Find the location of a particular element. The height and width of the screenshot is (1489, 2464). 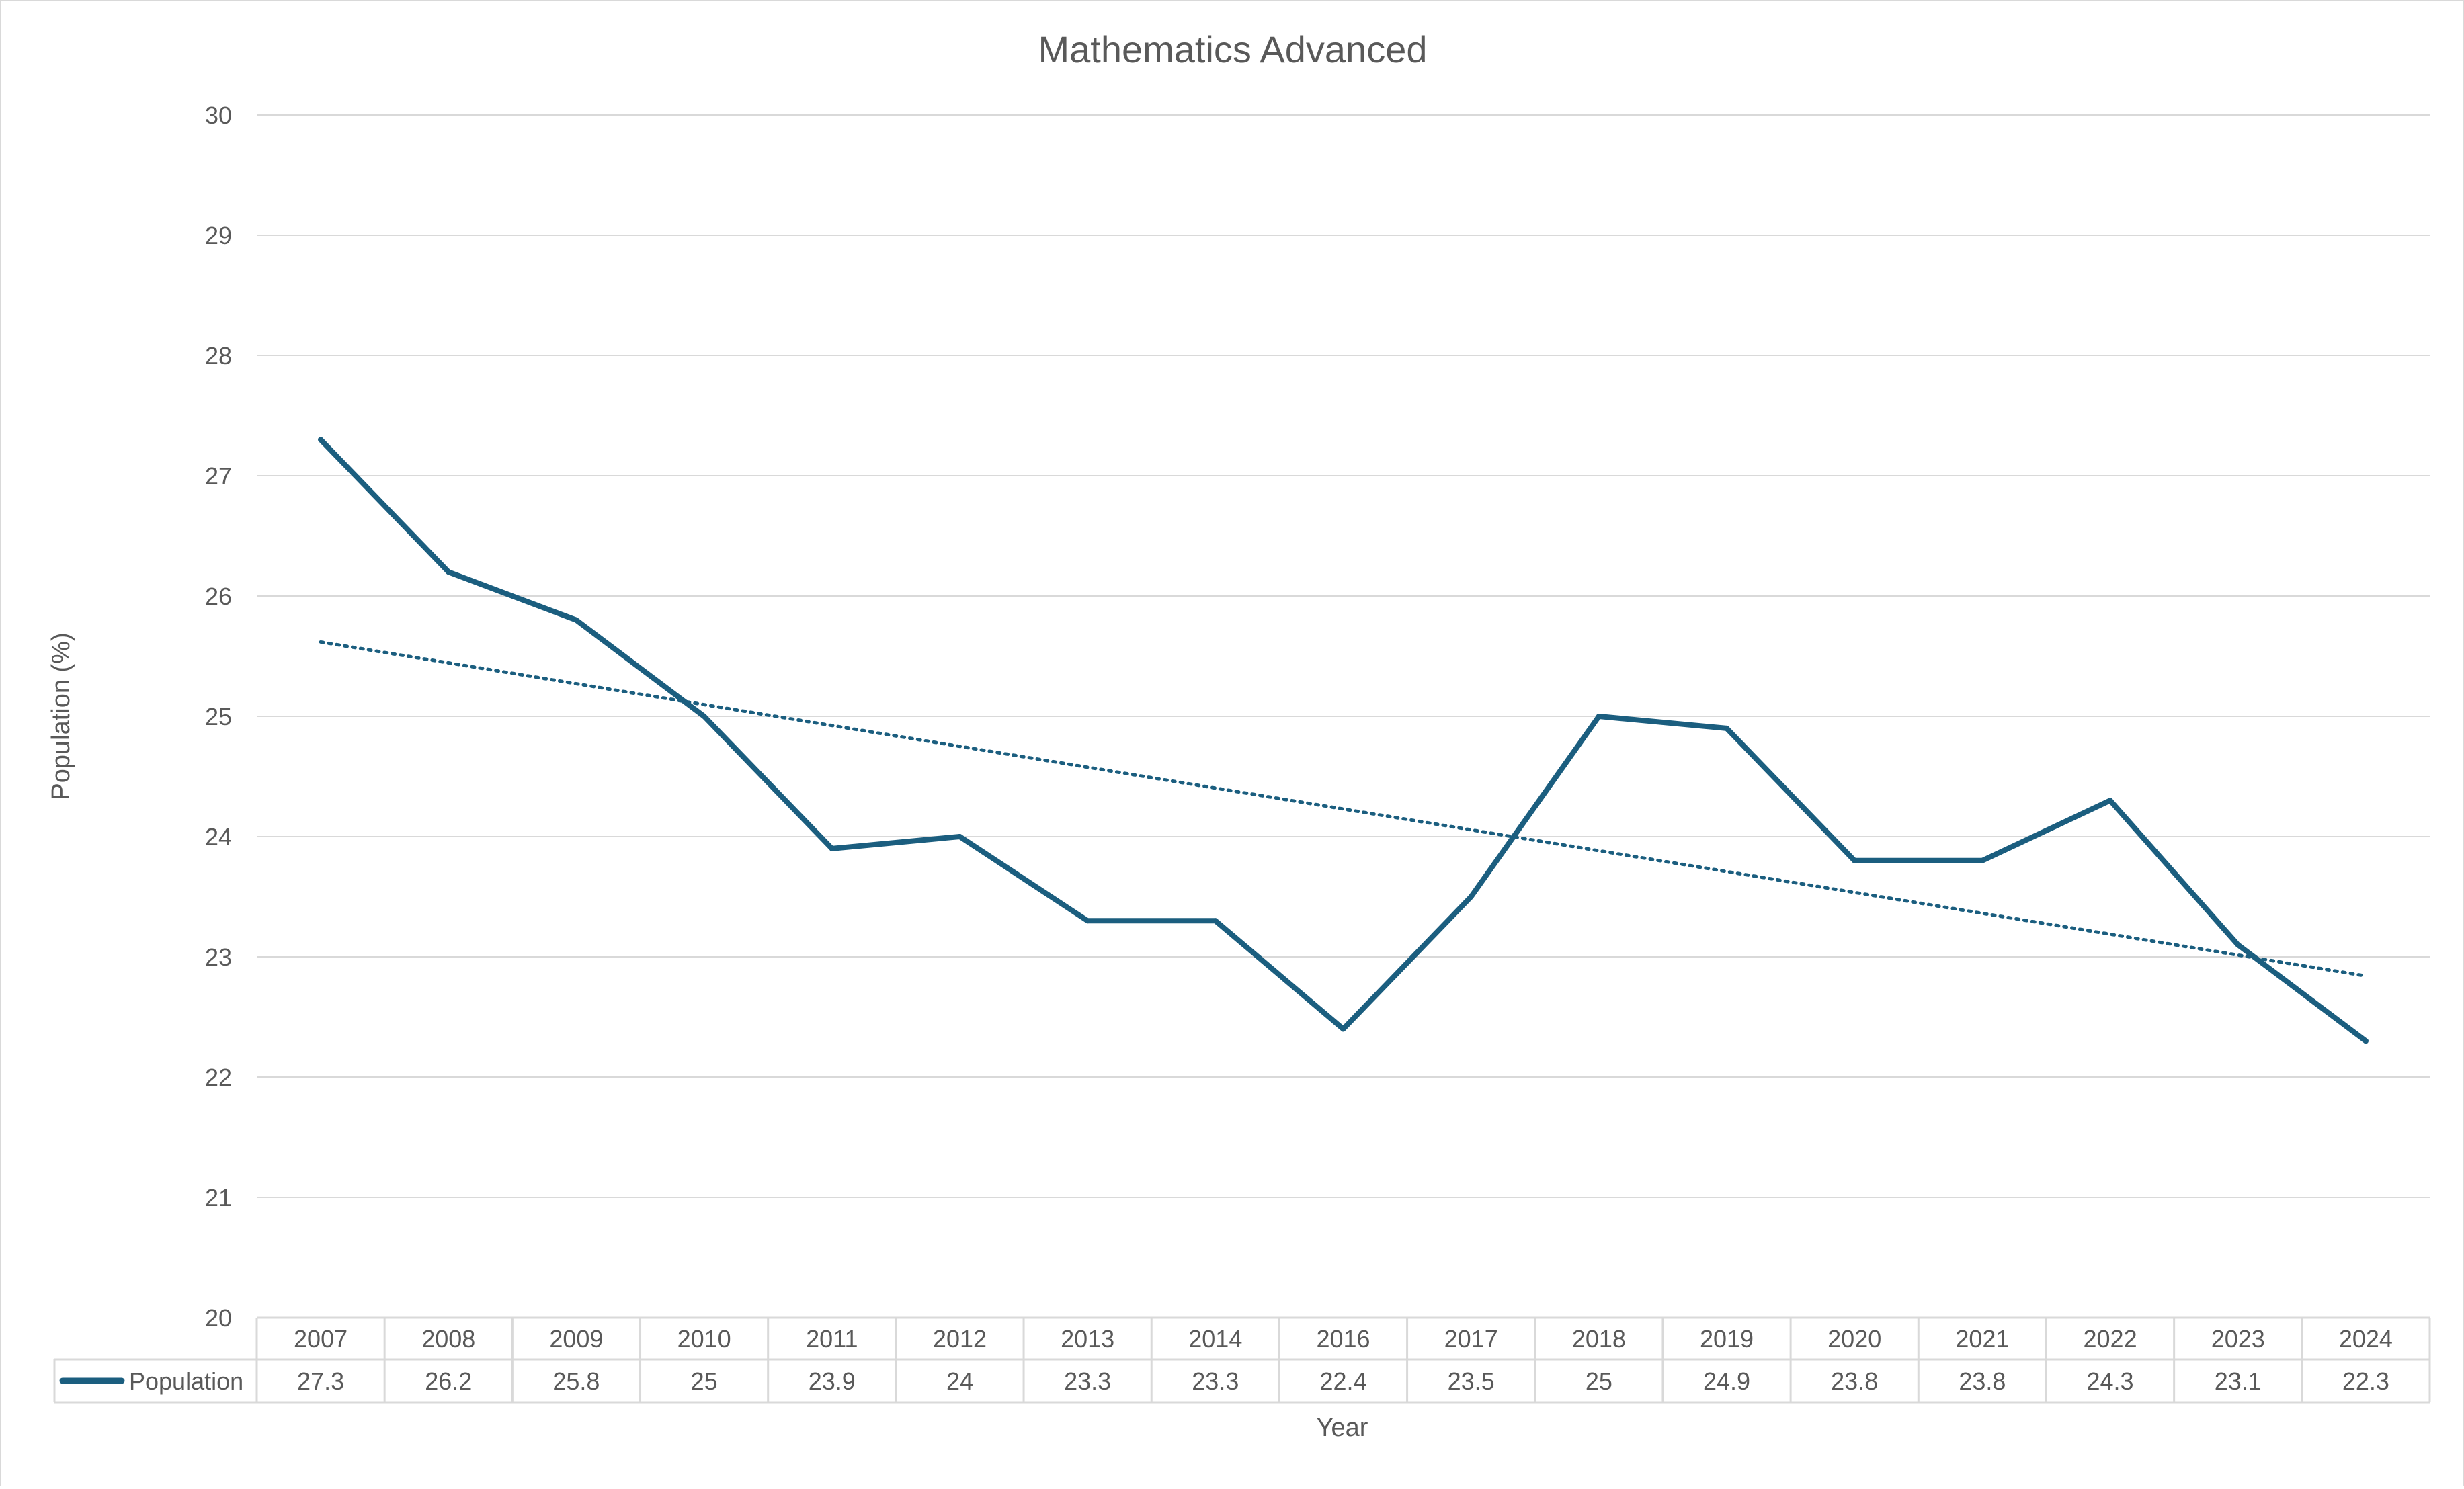

chart-title: Mathematics Advanced is located at coordinates (1233, 50).